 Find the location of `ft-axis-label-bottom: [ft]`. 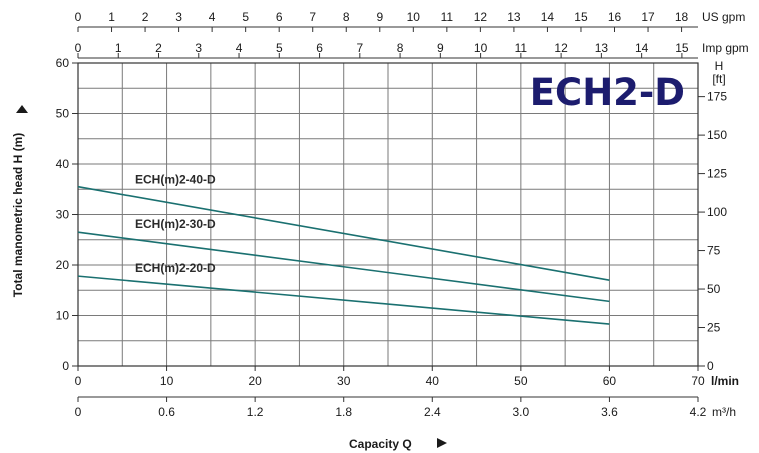

ft-axis-label-bottom: [ft] is located at coordinates (718, 79).